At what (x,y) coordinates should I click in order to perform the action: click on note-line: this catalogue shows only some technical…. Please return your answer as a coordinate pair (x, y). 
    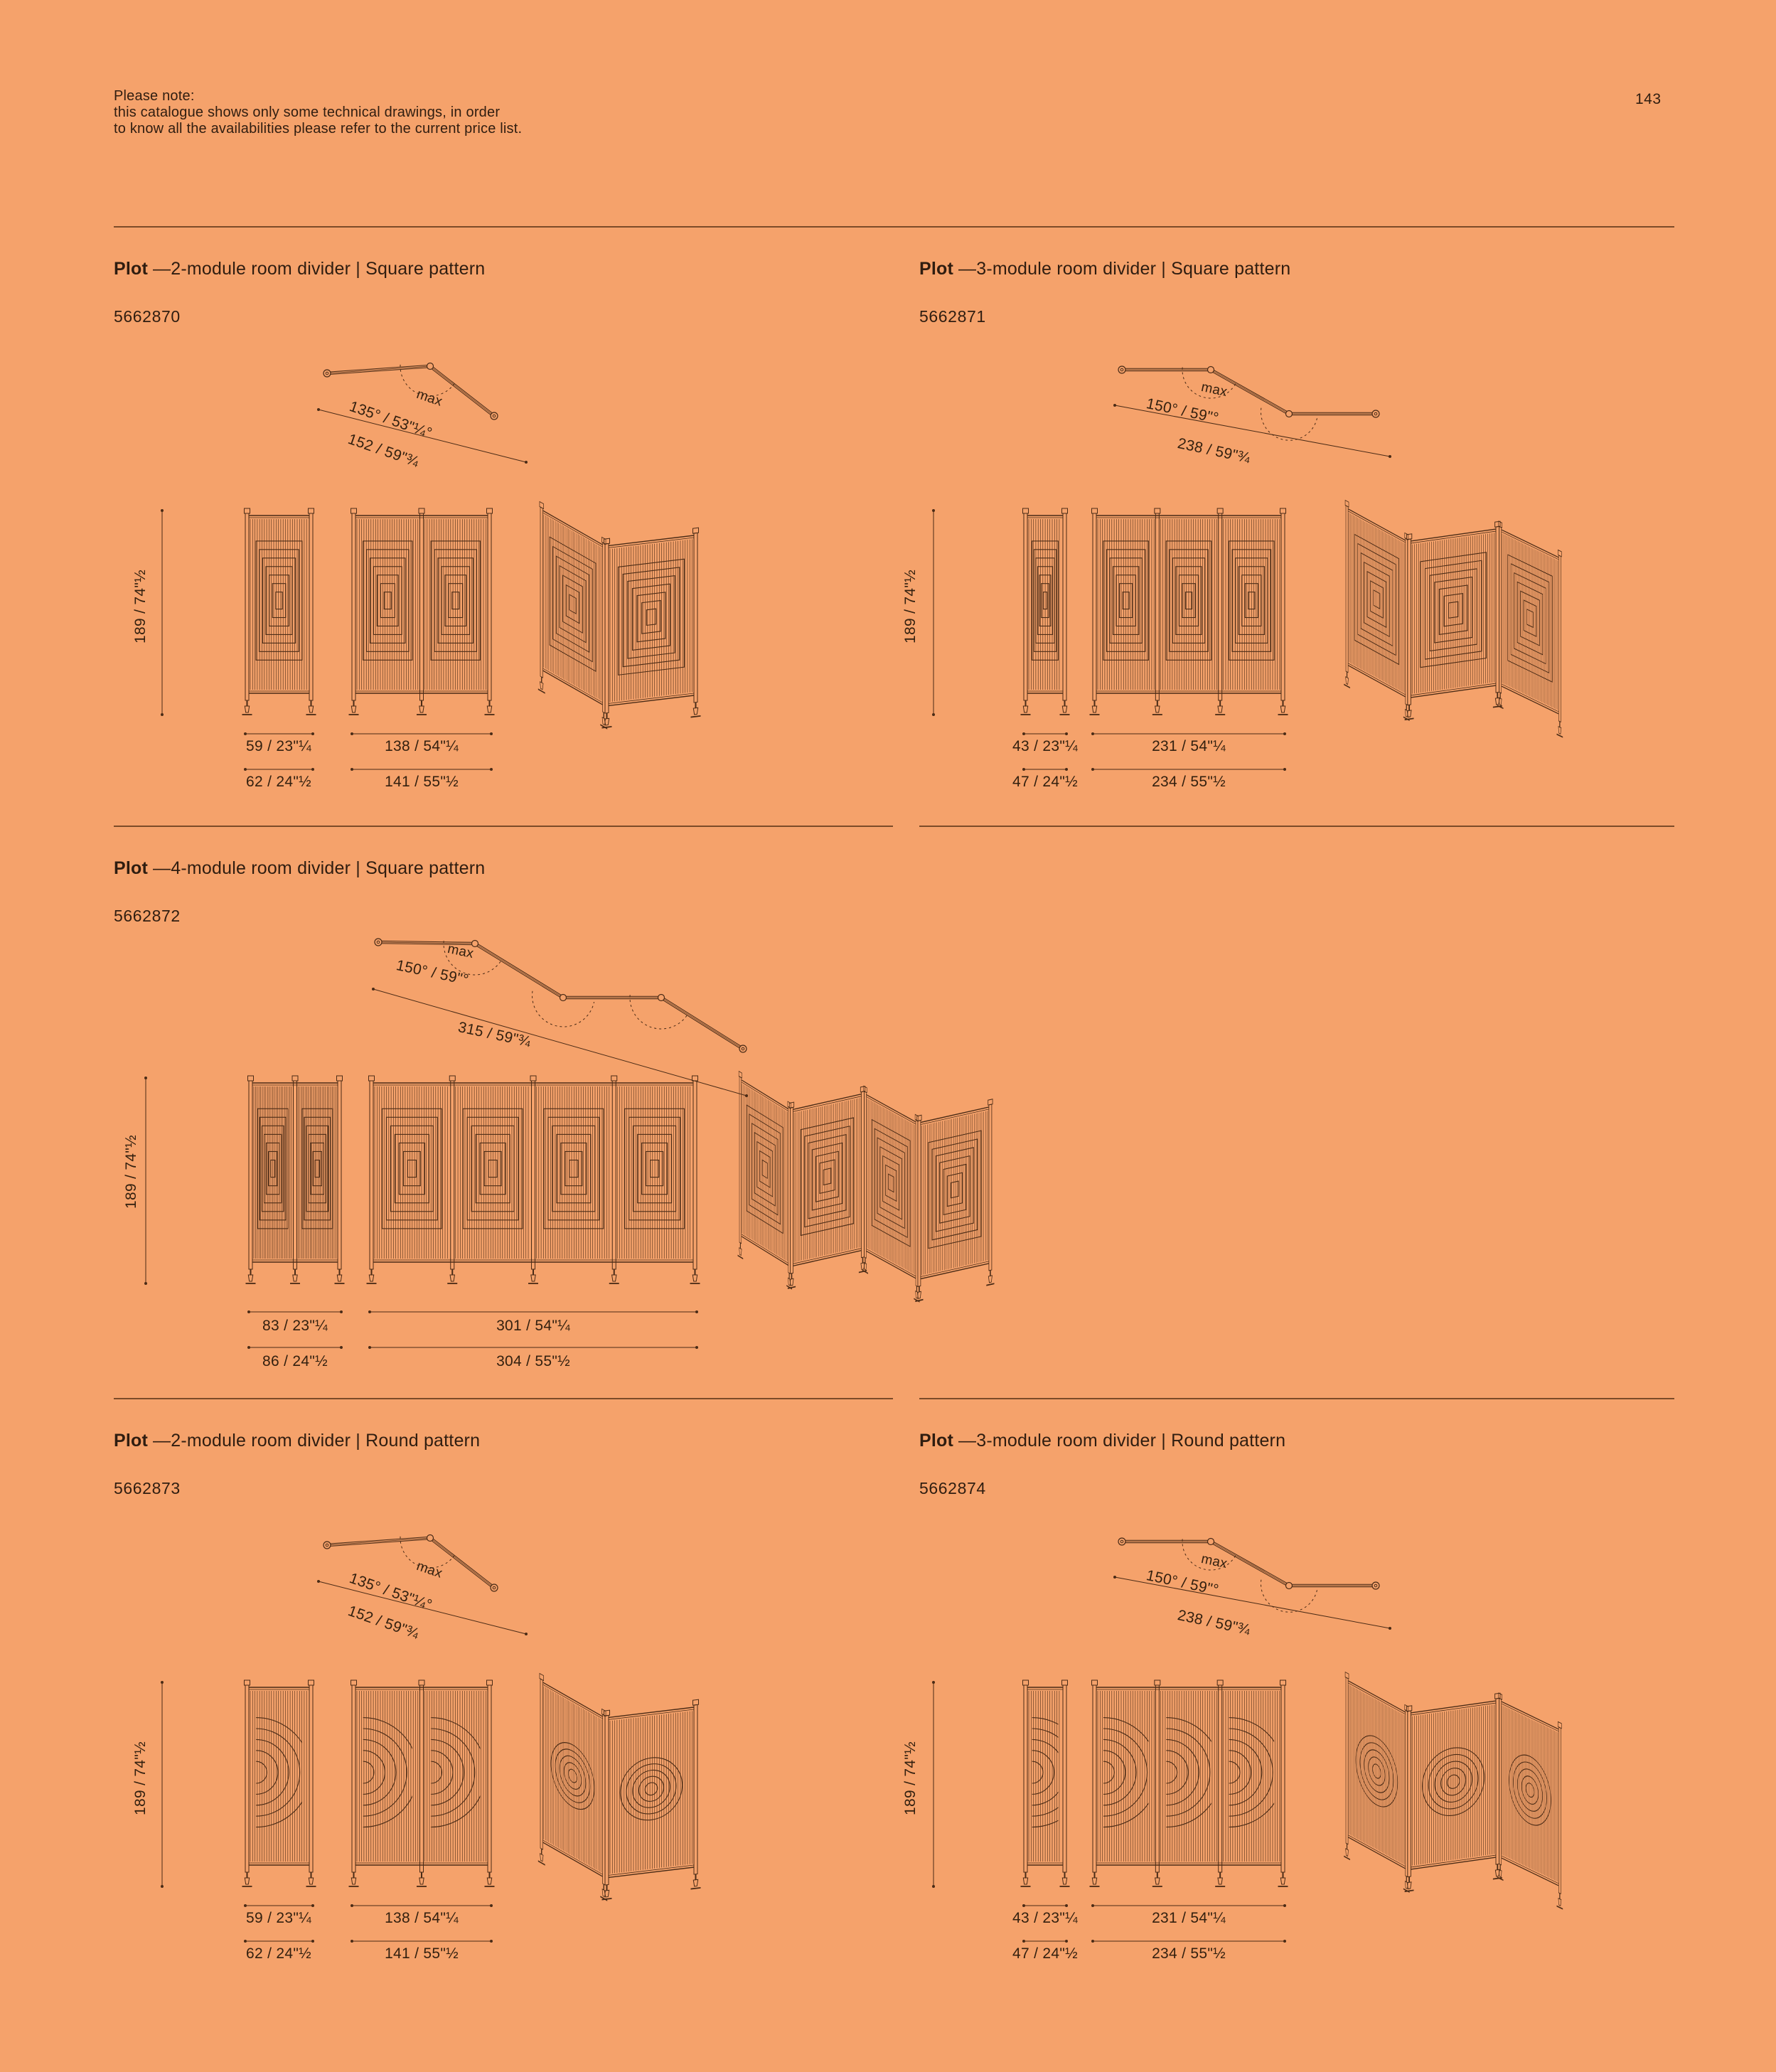
    Looking at the image, I should click on (307, 112).